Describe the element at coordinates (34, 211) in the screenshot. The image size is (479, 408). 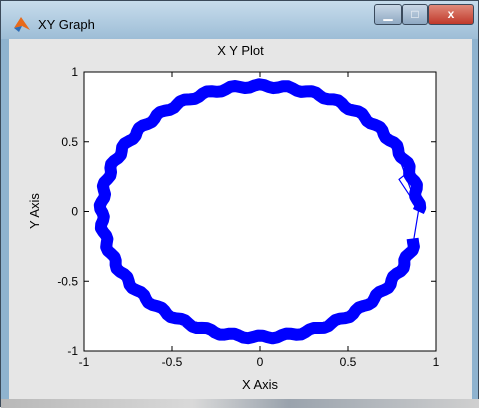
I see `y-axis-label: Y Axis` at that location.